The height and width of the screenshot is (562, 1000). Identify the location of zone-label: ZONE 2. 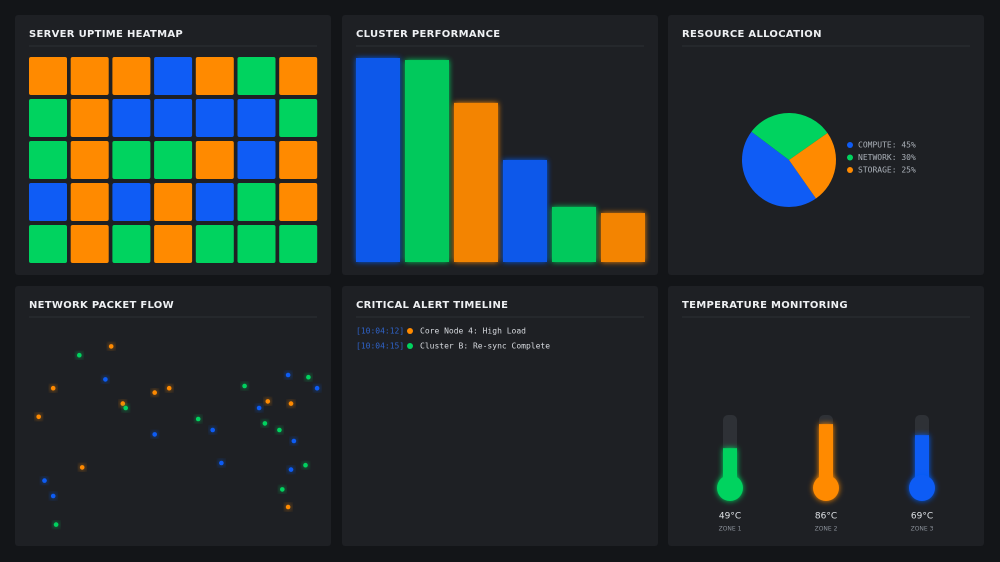
(826, 529).